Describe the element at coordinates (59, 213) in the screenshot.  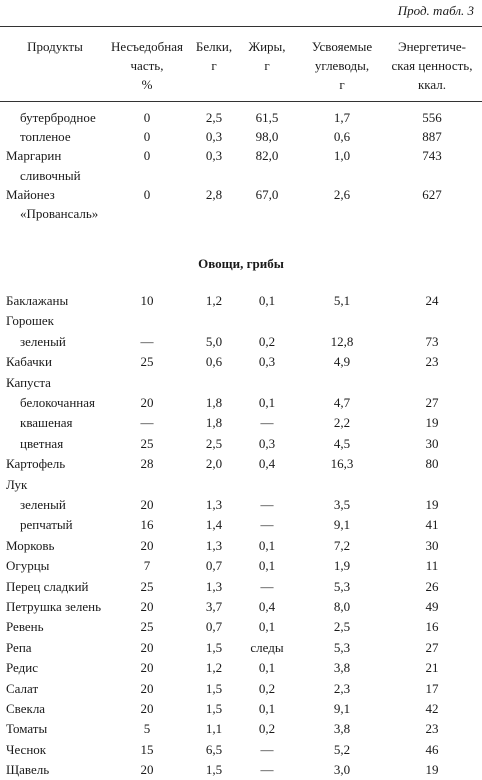
I see `product-name-cell: «Провансаль»` at that location.